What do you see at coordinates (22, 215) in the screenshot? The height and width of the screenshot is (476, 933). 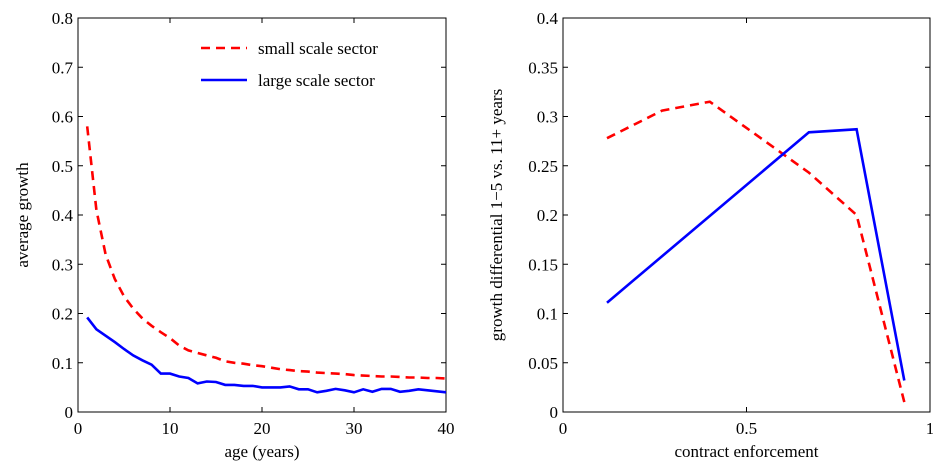 I see `y-axis-label: average growth` at bounding box center [22, 215].